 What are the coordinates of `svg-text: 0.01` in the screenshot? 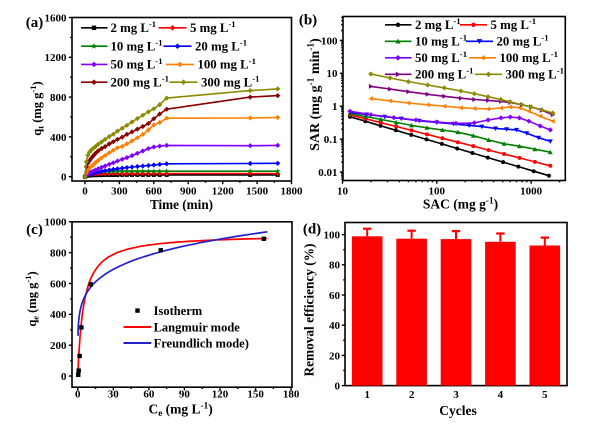 It's located at (327, 173).